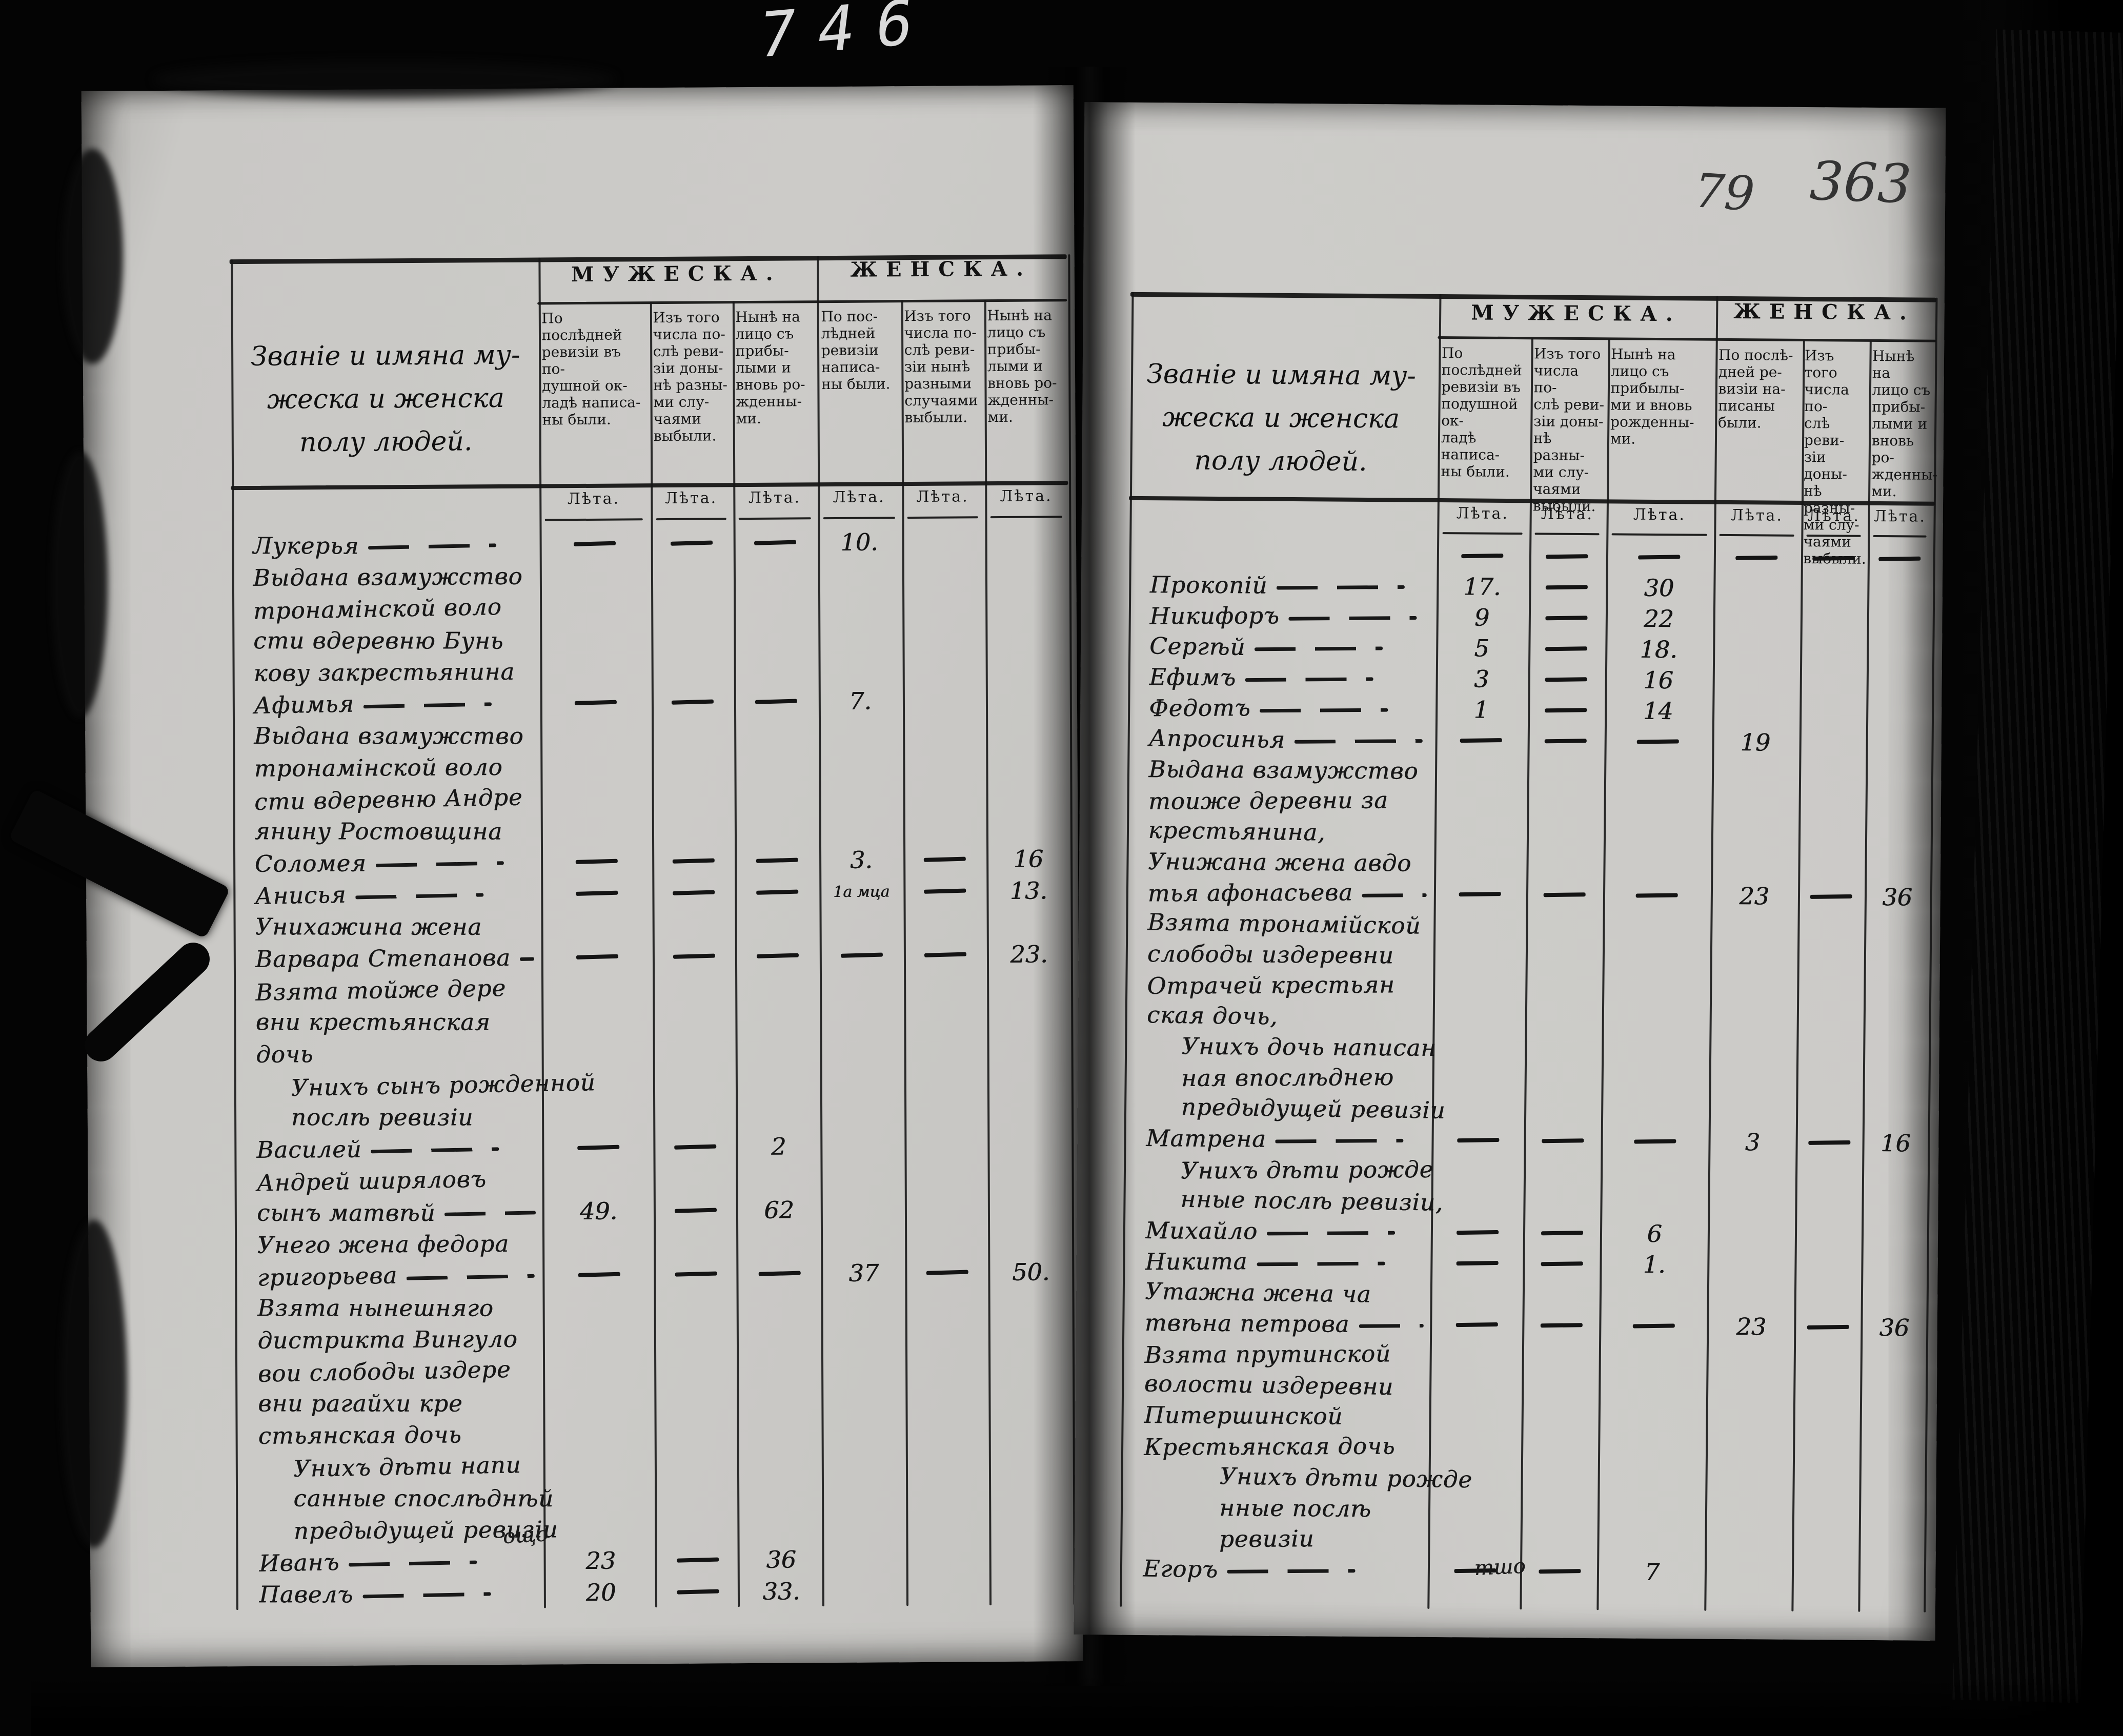  Describe the element at coordinates (1206, 1138) in the screenshot. I see `handwritten-text: Матрена` at that location.